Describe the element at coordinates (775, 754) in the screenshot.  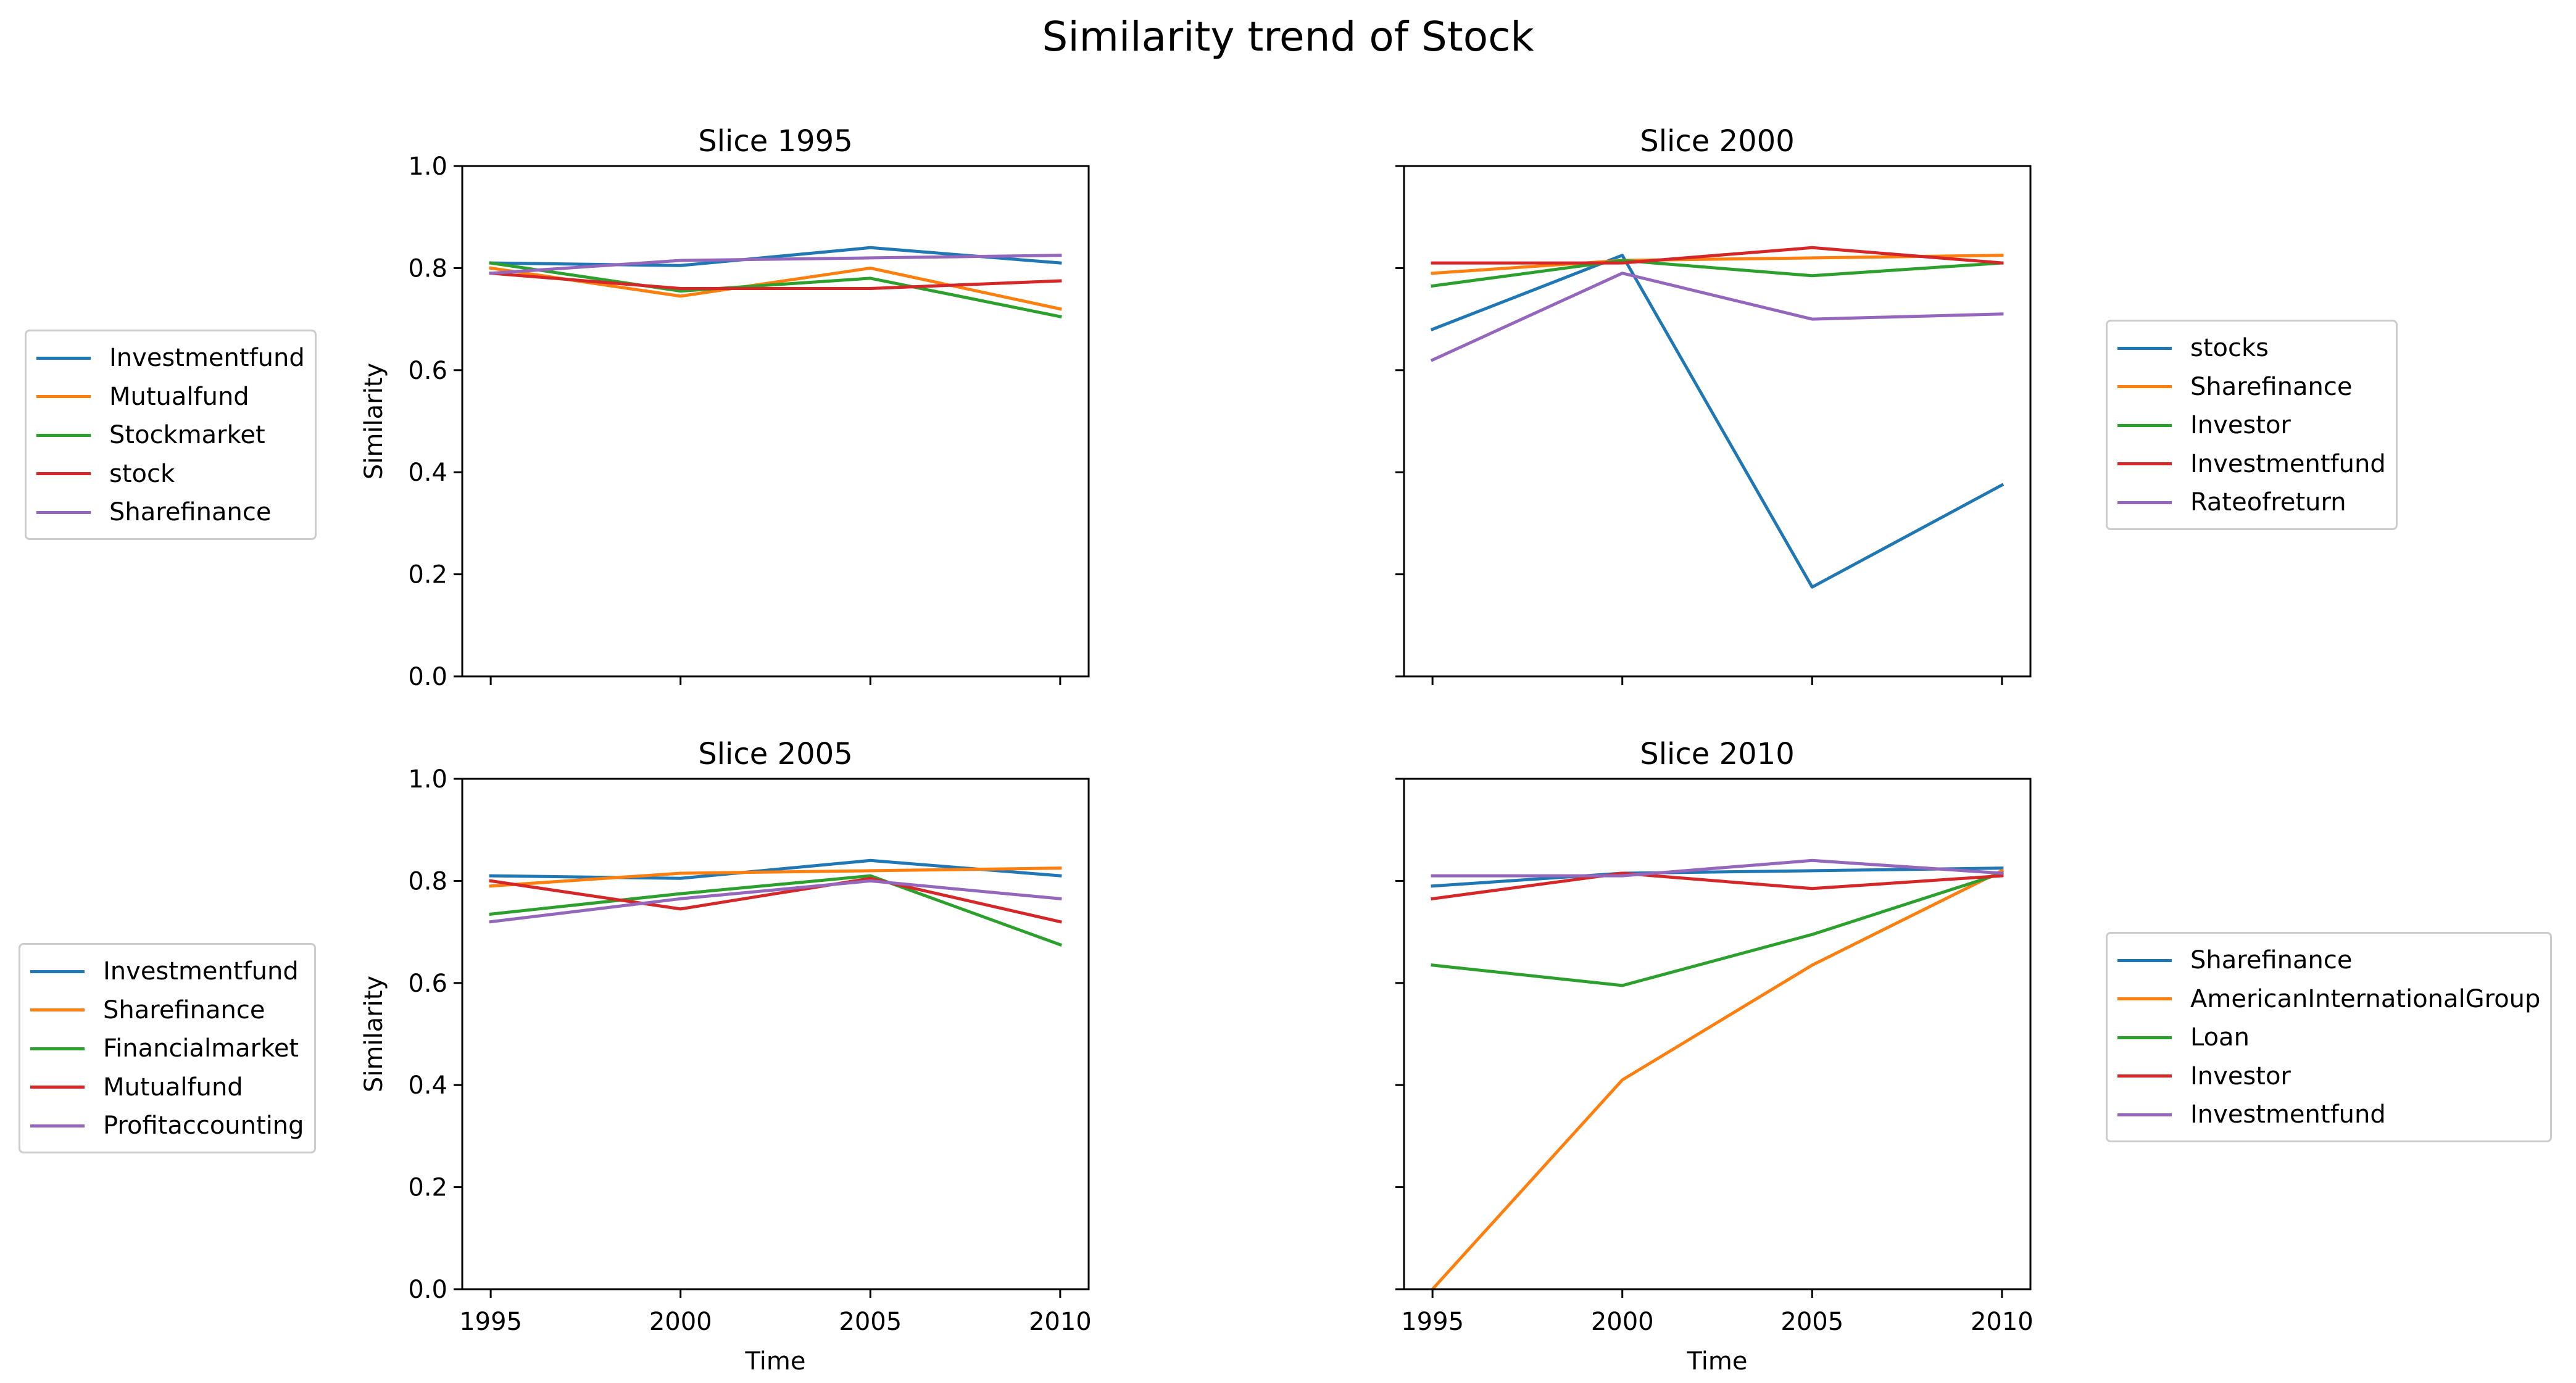
I see `slice-2005-title: Slice 2005` at that location.